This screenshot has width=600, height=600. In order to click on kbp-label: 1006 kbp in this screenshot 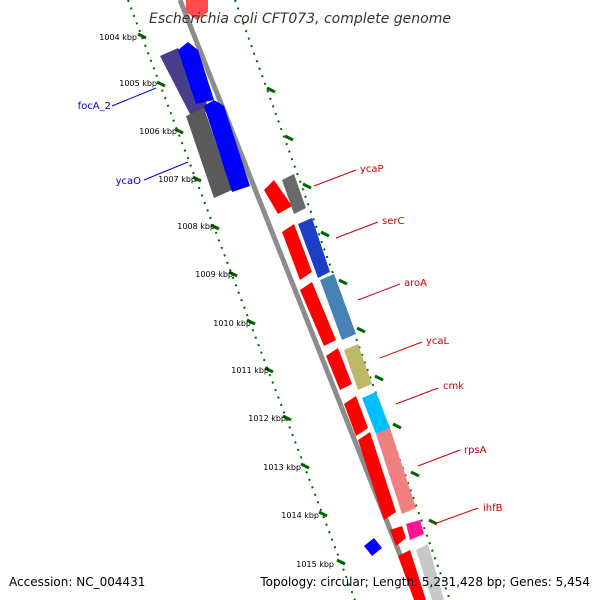, I will do `click(158, 131)`.